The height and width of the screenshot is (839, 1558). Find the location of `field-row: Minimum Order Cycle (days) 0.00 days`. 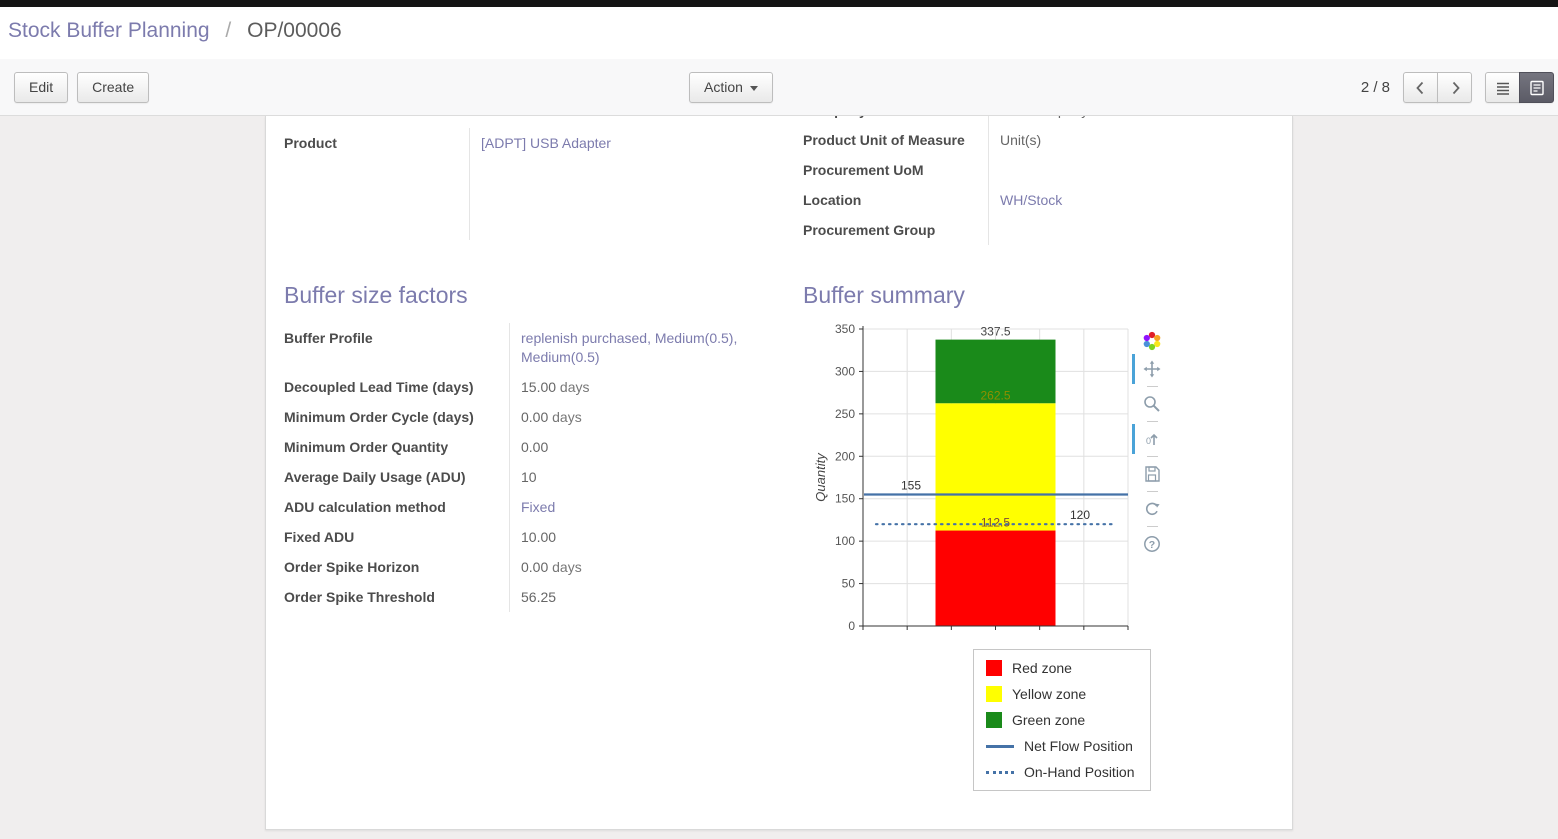

field-row: Minimum Order Cycle (days) 0.00 days is located at coordinates (531, 417).